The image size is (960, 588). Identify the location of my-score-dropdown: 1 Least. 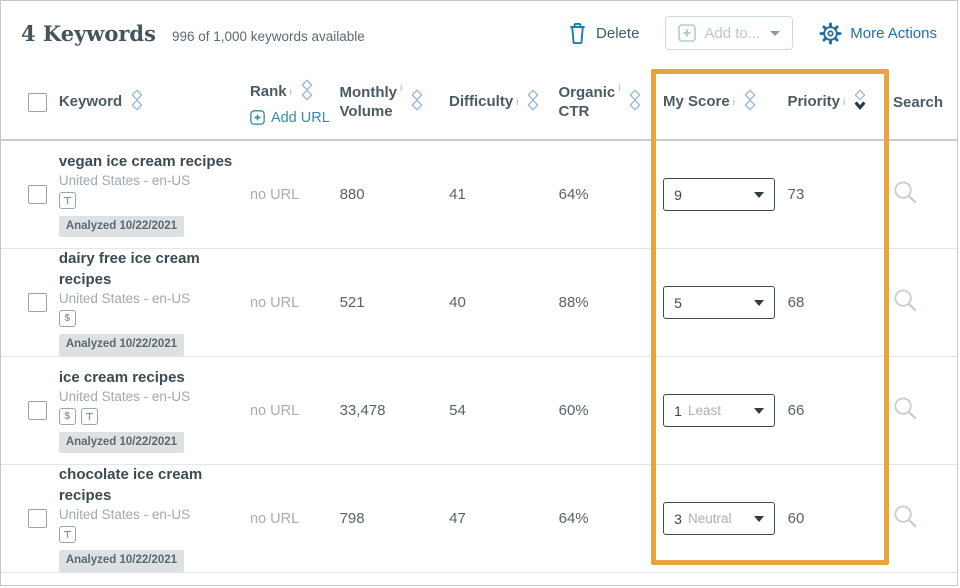
(719, 410).